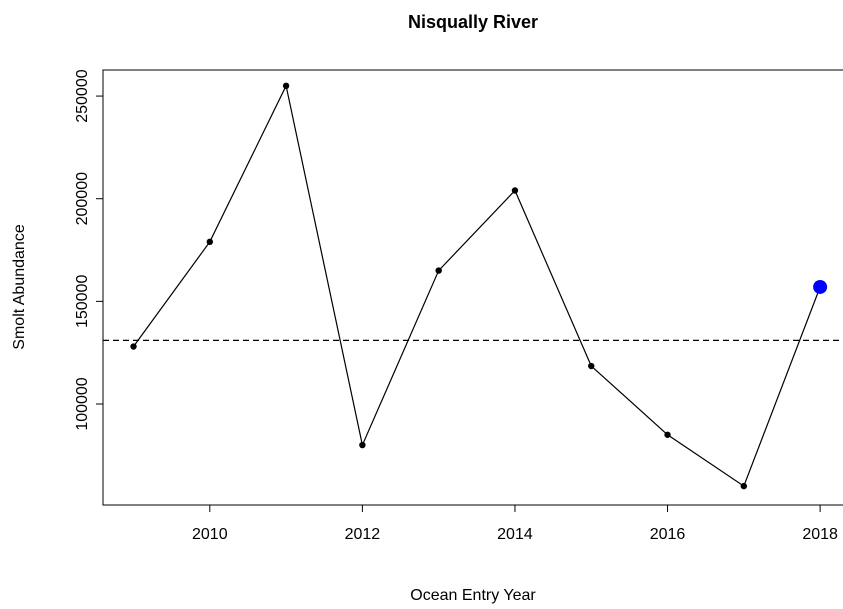  Describe the element at coordinates (473, 22) in the screenshot. I see `chart-title: Nisqually River` at that location.